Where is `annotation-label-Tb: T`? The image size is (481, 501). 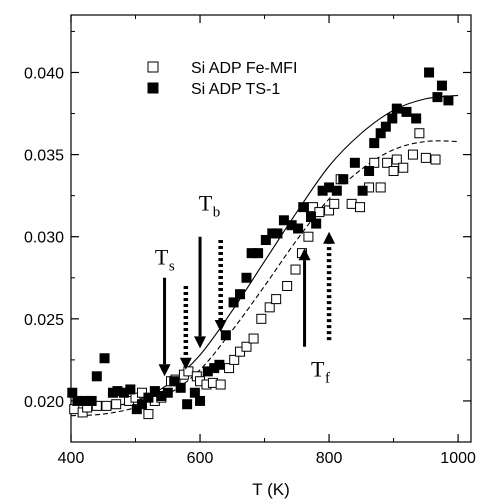 annotation-label-Tb: T is located at coordinates (206, 202).